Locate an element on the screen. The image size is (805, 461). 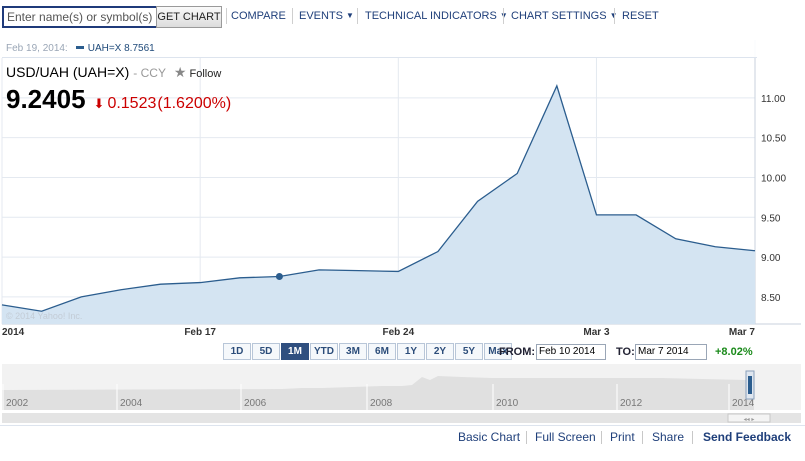
range-button-1m: 1M is located at coordinates (295, 351).